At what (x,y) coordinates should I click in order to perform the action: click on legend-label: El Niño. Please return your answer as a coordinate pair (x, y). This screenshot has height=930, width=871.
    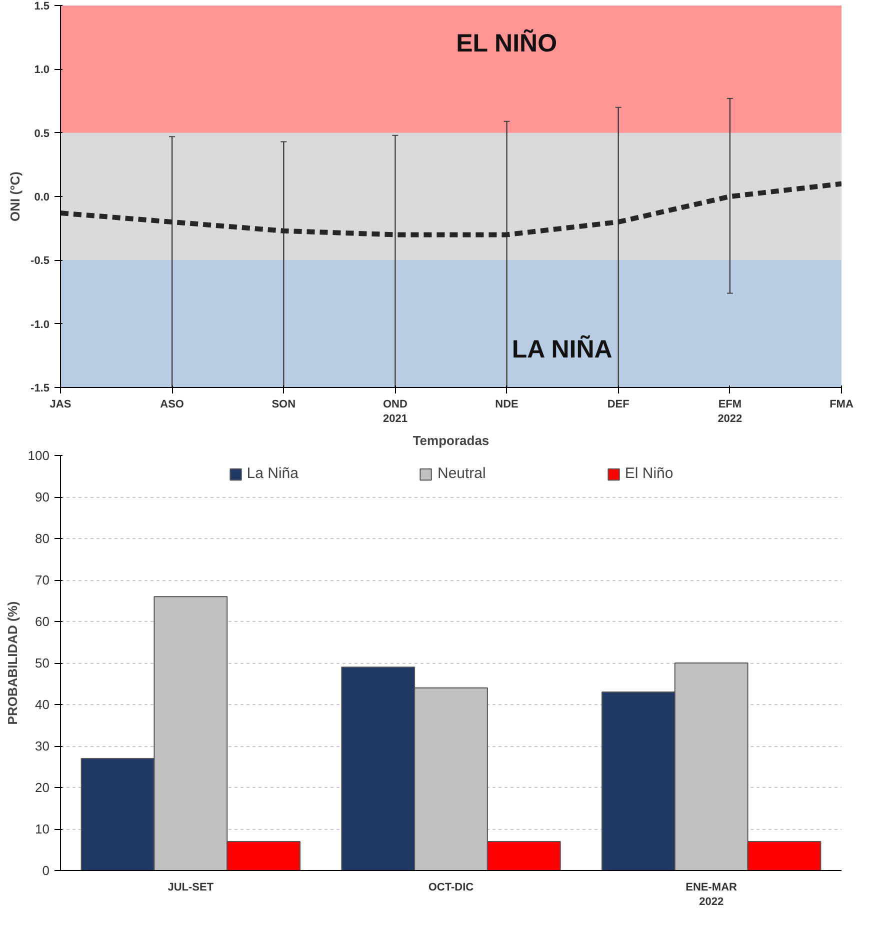
    Looking at the image, I should click on (649, 473).